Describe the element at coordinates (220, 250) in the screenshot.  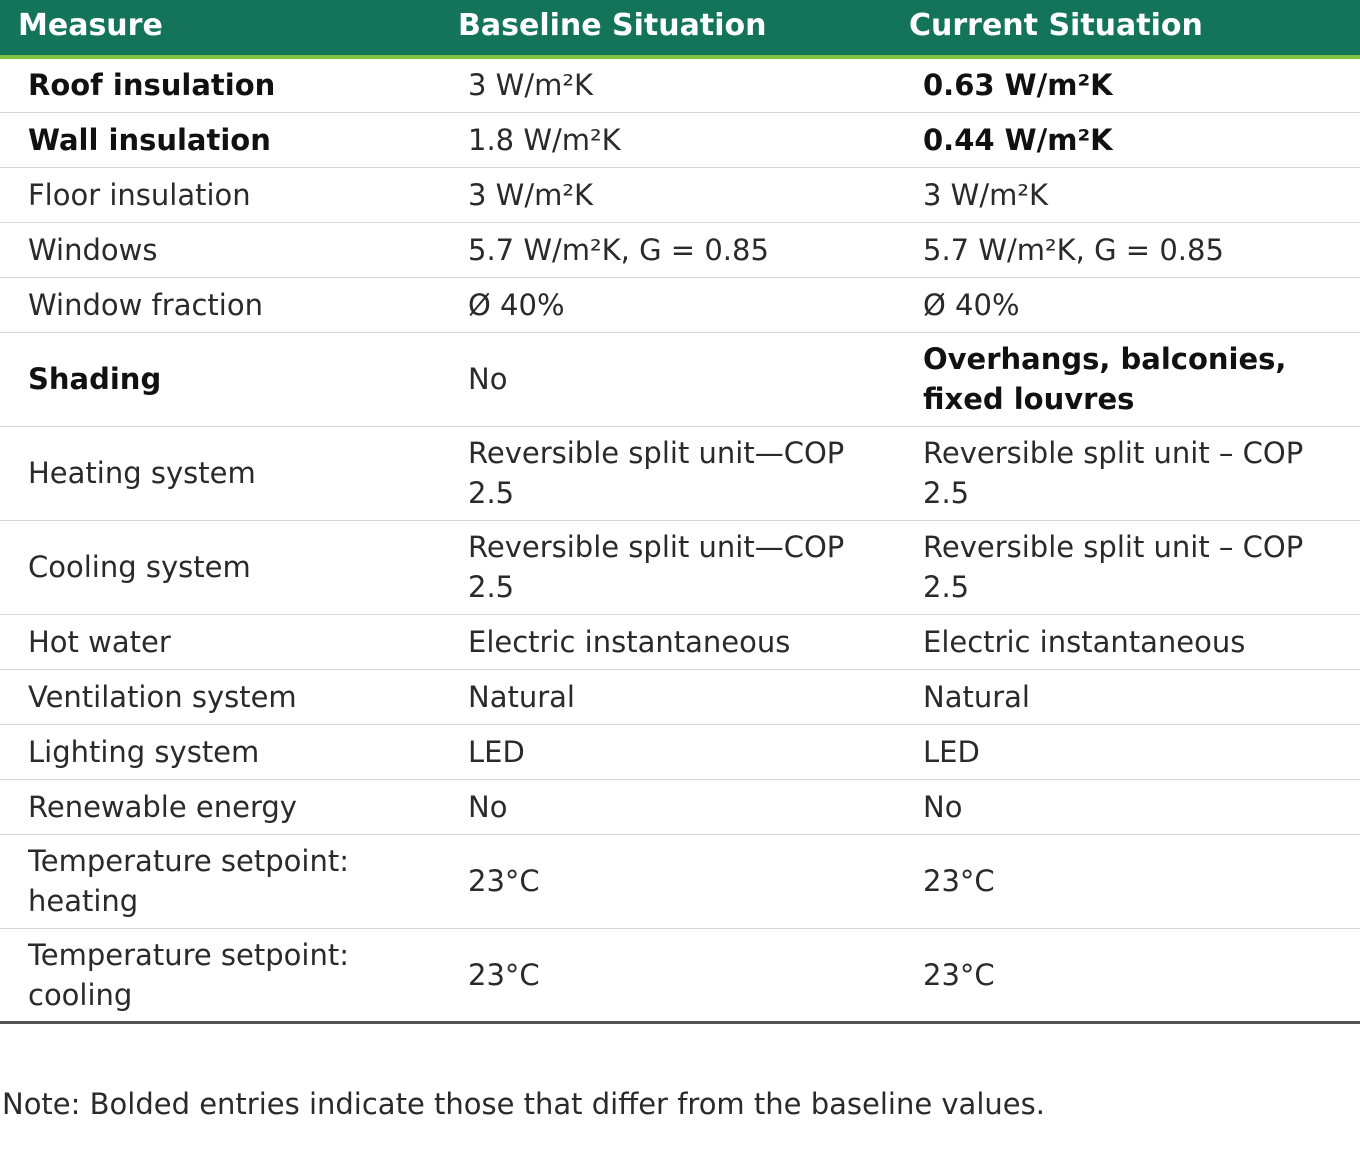
I see `cell-measure: Windows` at that location.